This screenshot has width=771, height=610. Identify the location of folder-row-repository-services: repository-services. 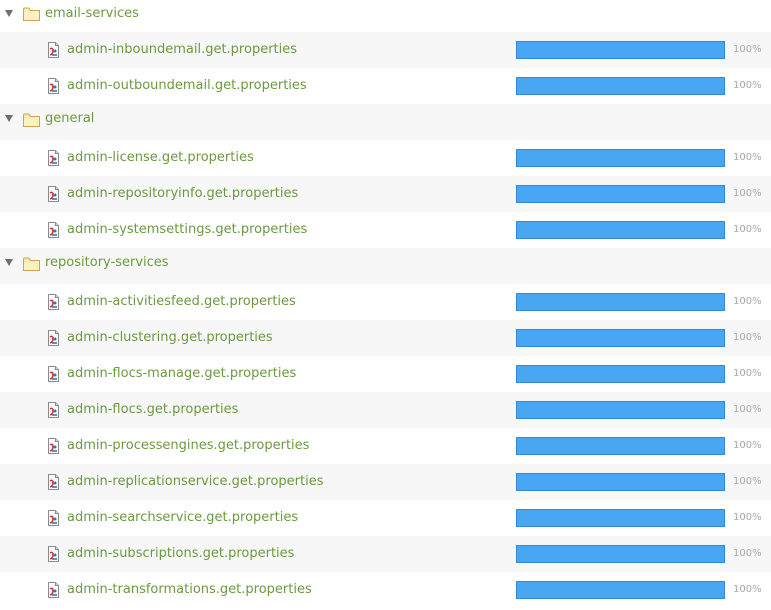
(385, 266).